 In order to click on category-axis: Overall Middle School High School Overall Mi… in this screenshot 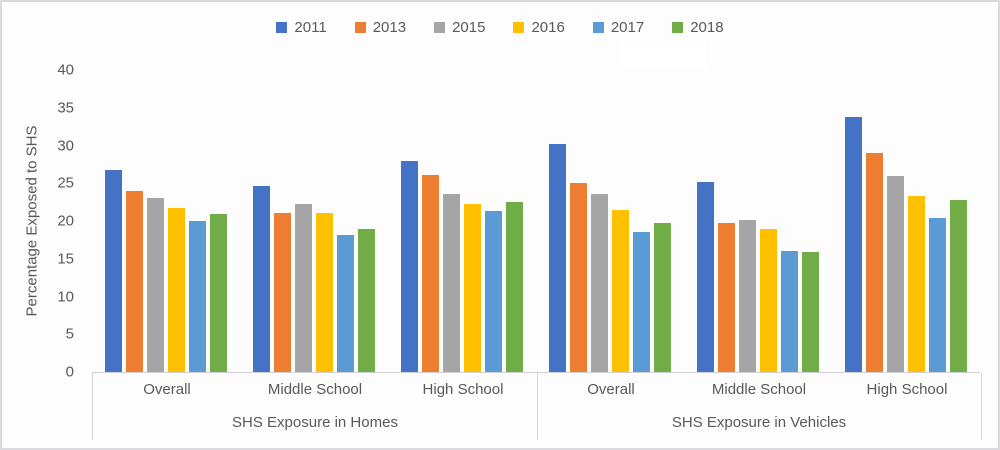, I will do `click(537, 406)`.